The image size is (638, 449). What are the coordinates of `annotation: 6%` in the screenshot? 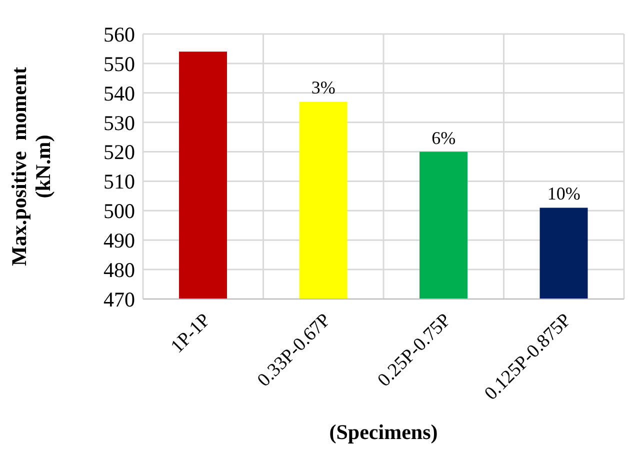 It's located at (444, 138).